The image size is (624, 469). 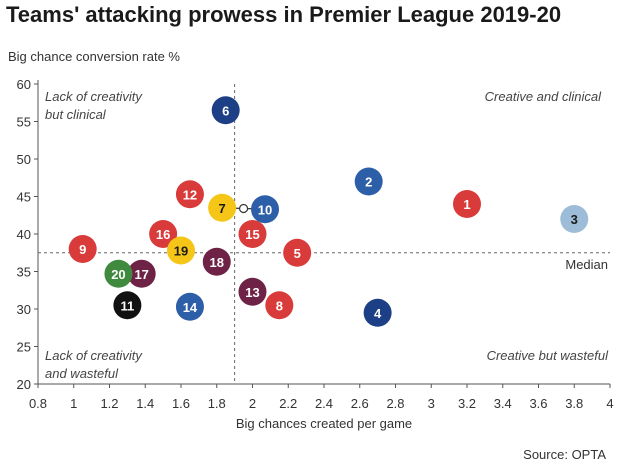 What do you see at coordinates (145, 403) in the screenshot?
I see `x-tick-label: 1.4` at bounding box center [145, 403].